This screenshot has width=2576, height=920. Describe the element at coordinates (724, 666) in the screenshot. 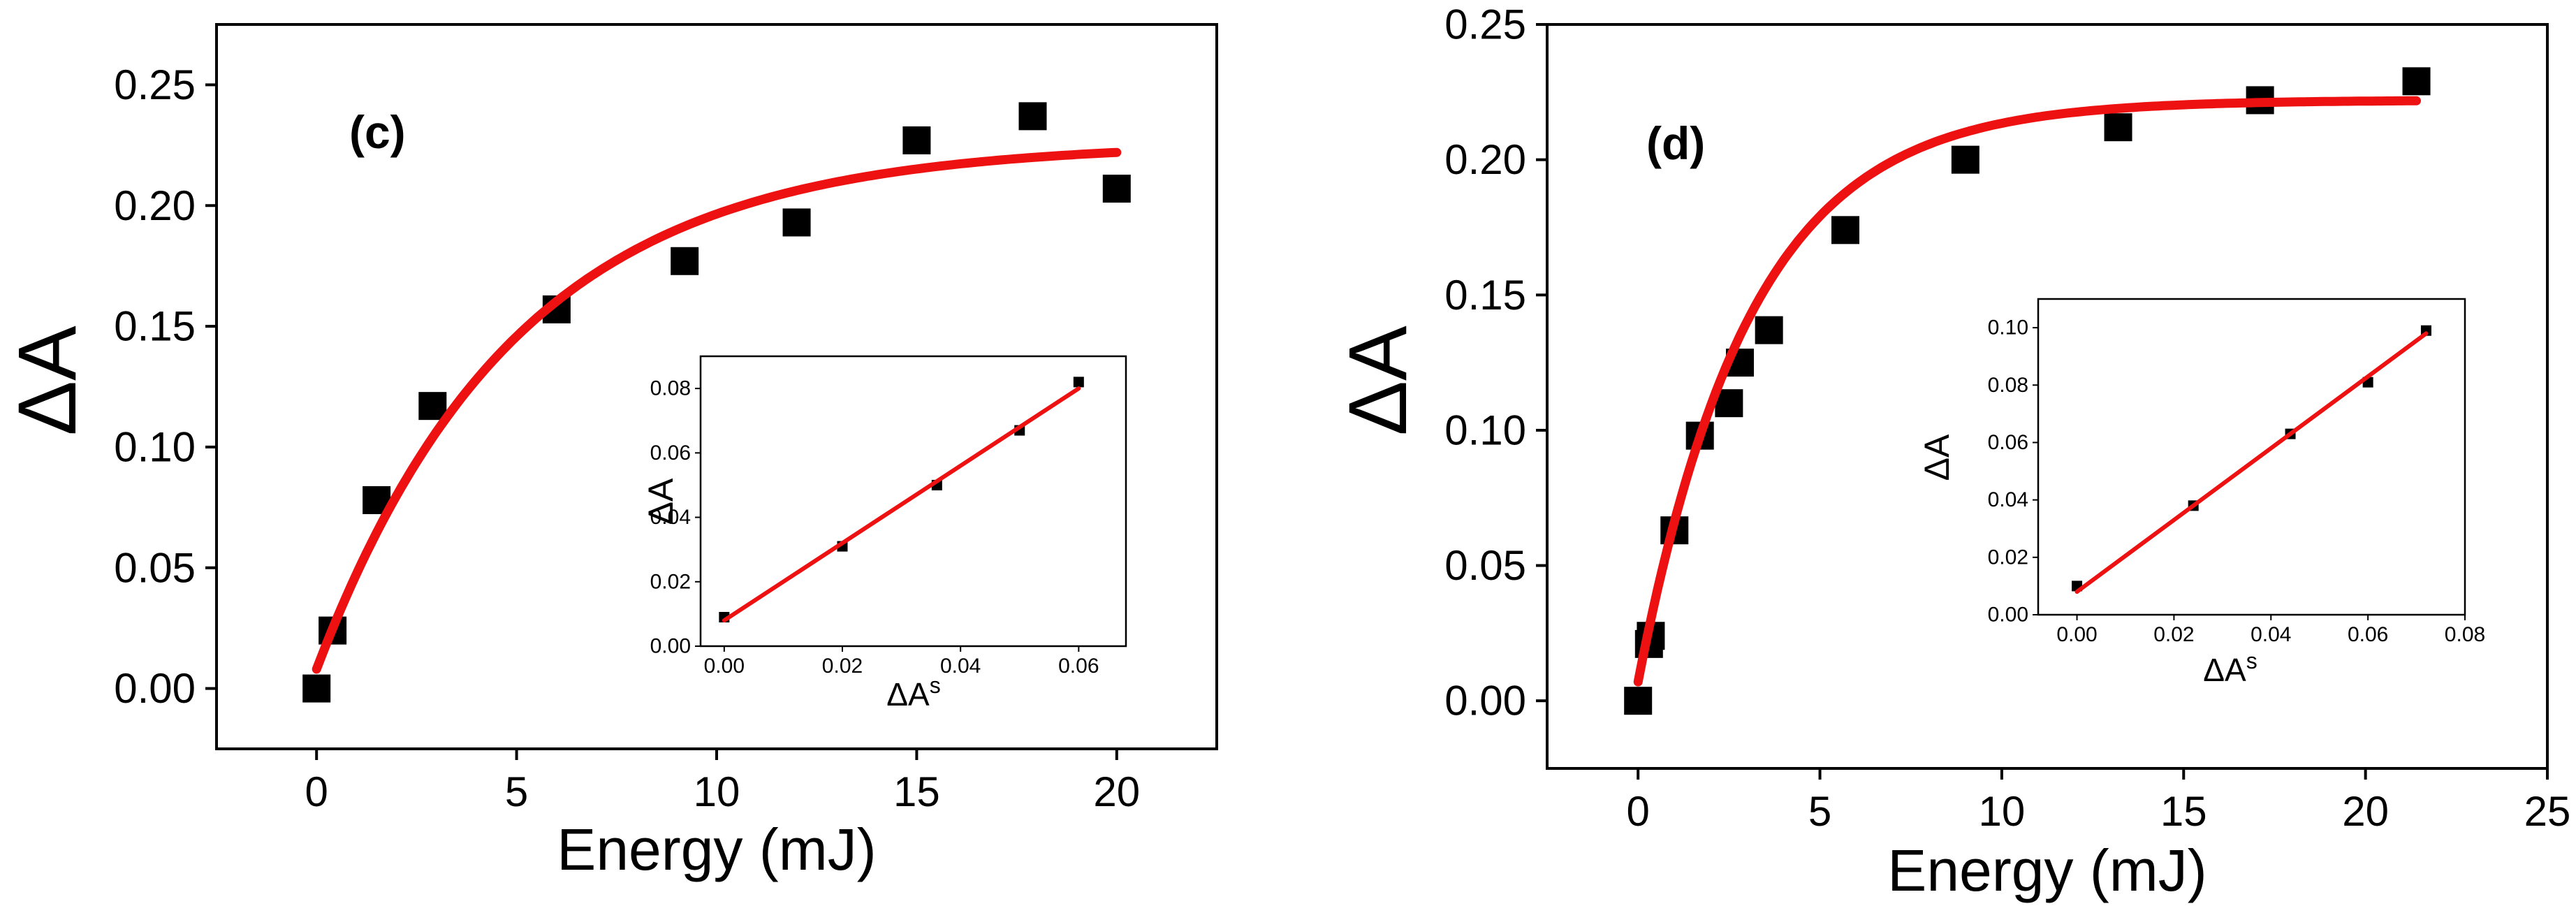

I see `panel-c-inset-x-tick-label: 0.00` at that location.